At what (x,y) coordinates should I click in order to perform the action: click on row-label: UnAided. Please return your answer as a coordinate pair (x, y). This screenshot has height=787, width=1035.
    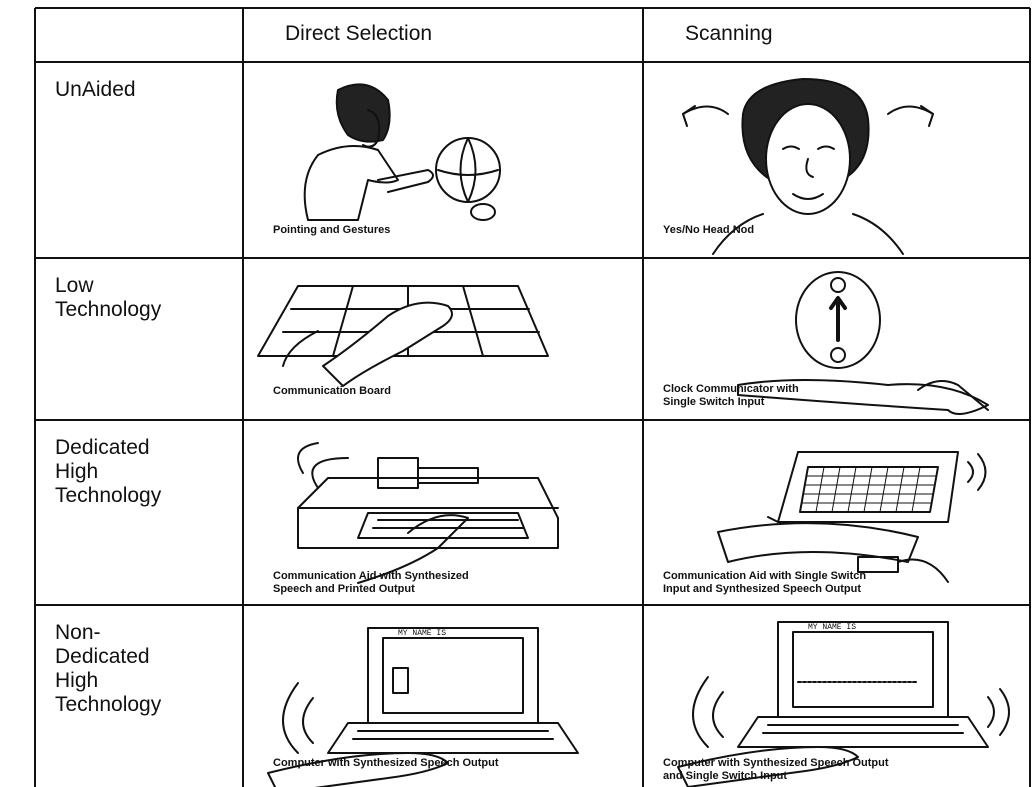
    Looking at the image, I should click on (95, 89).